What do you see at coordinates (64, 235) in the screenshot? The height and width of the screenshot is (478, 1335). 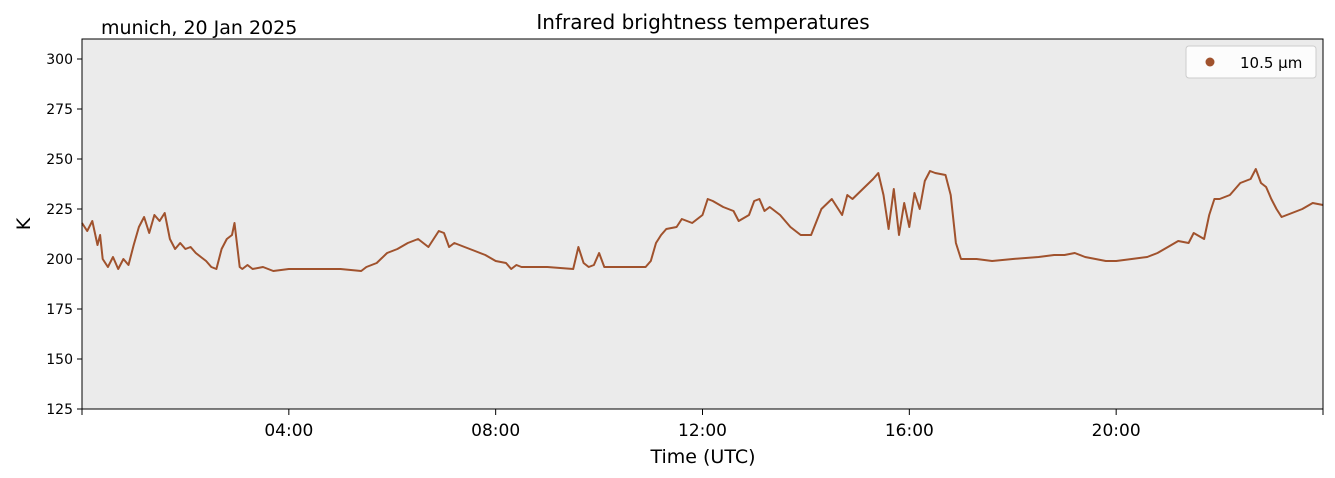 I see `y-axis-ticks: 125 150 175 200 225 250 275 300` at bounding box center [64, 235].